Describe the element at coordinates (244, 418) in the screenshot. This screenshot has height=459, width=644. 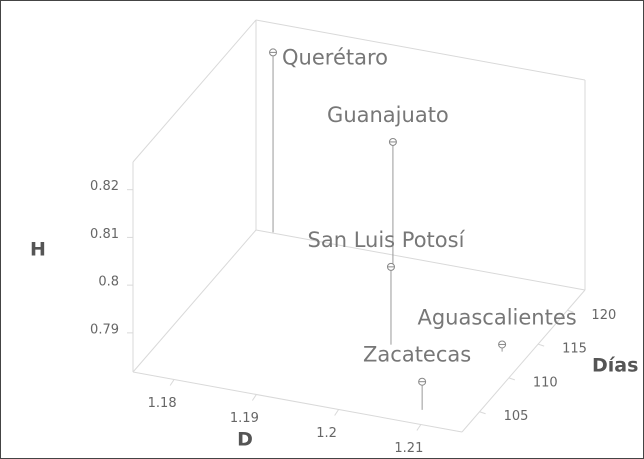
I see `x-tick-label: 1.19` at that location.